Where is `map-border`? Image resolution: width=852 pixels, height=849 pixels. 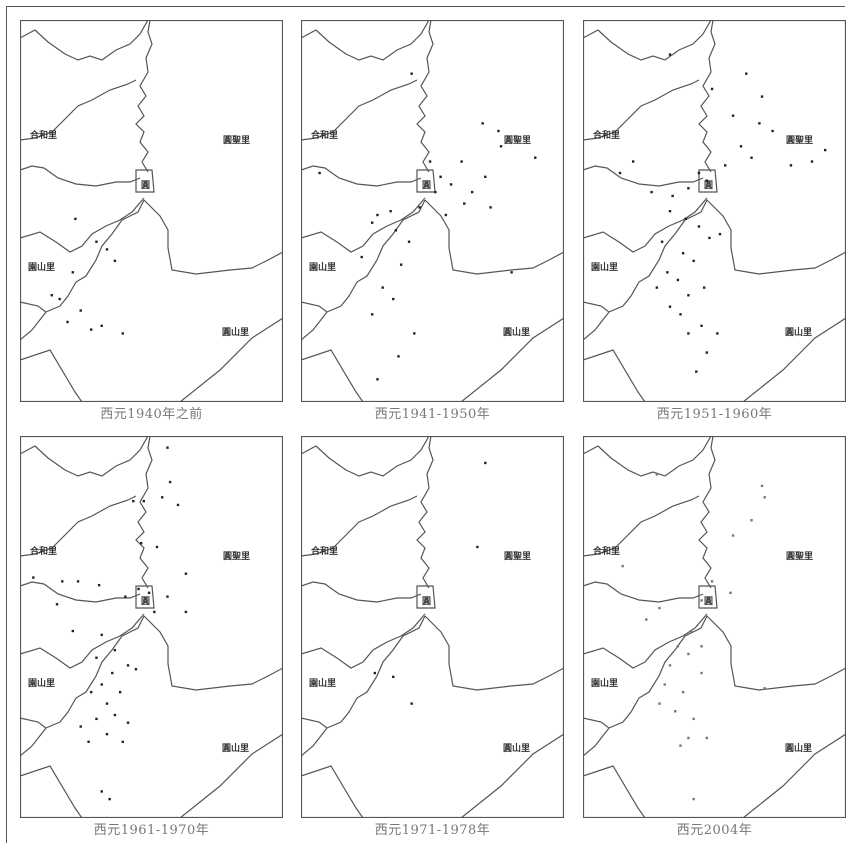
map-border is located at coordinates (714, 211).